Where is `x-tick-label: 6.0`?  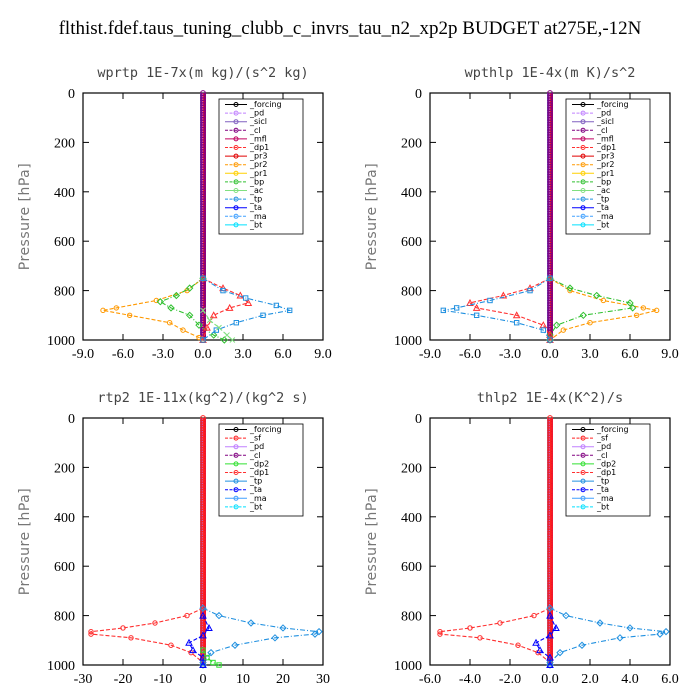 x-tick-label: 6.0 is located at coordinates (630, 354).